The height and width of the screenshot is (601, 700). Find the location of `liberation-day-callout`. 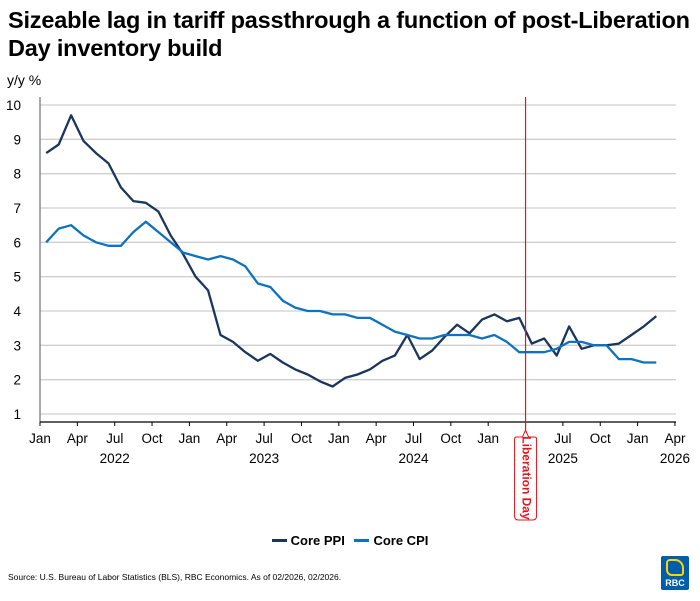

liberation-day-callout is located at coordinates (526, 474).